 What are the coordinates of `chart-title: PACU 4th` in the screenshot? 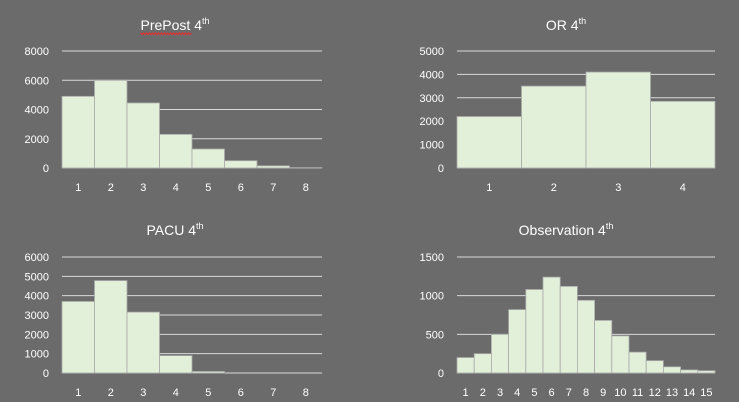 It's located at (174, 229).